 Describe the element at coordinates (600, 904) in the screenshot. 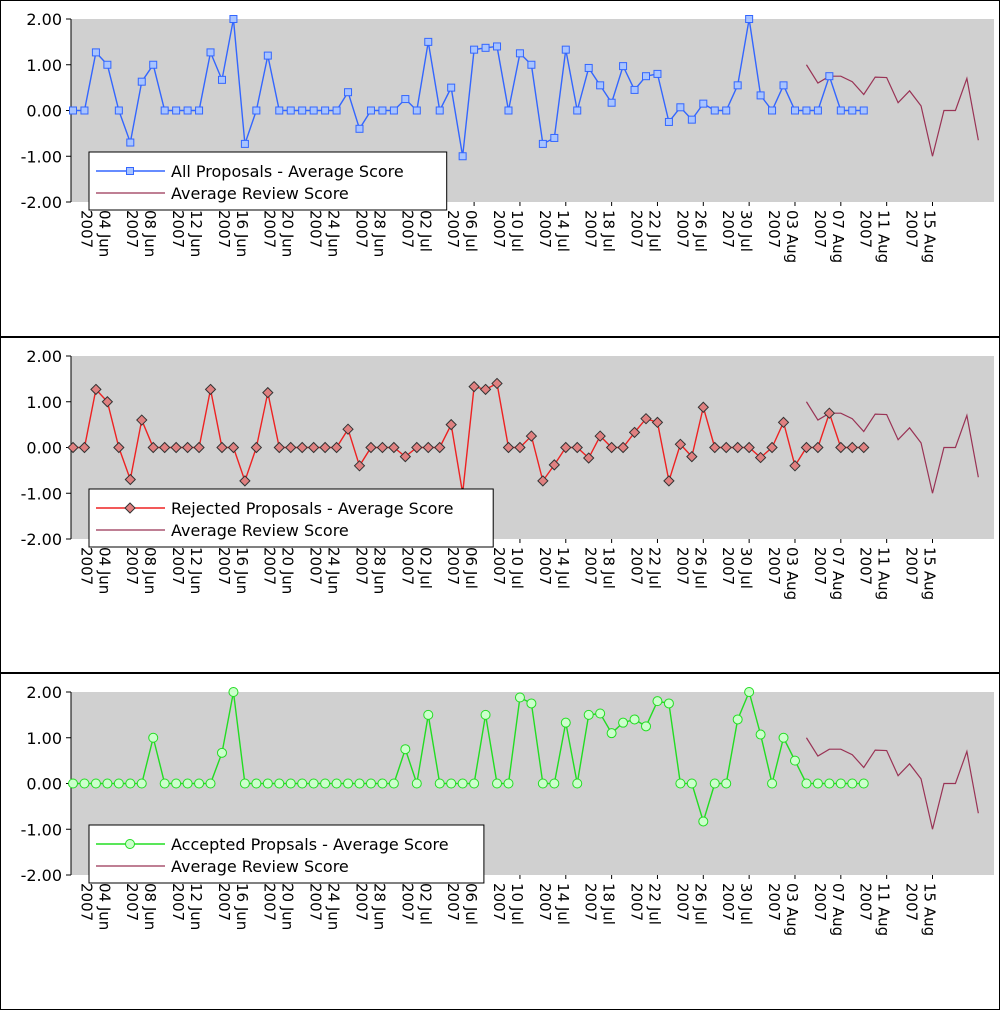

I see `x-tick-label: 18 Jul2007` at that location.